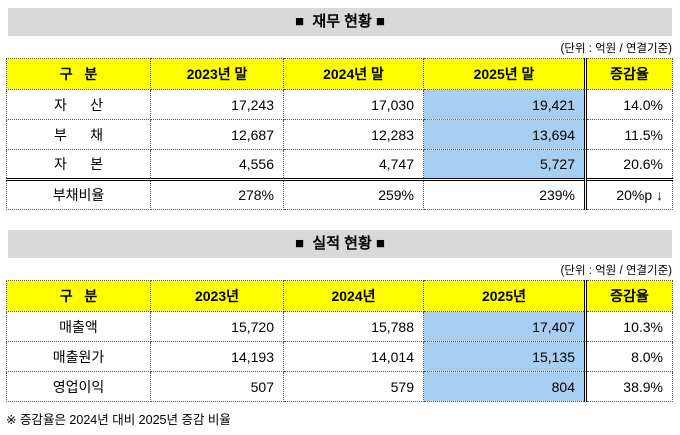 This screenshot has width=680, height=435. What do you see at coordinates (353, 74) in the screenshot?
I see `column-header-2024: 2024년 말` at bounding box center [353, 74].